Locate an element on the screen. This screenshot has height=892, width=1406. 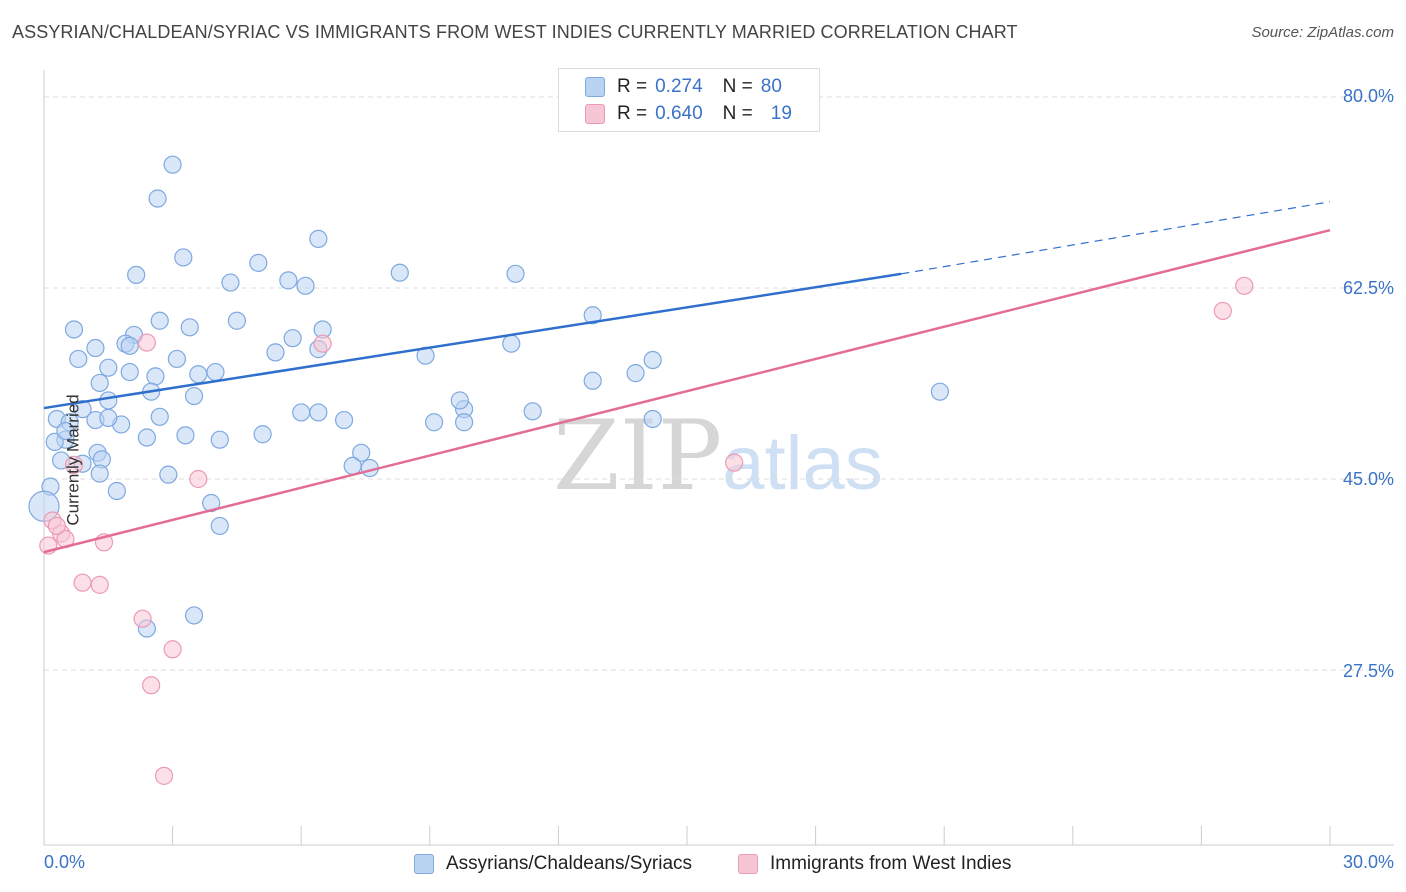
legend-n-value: 80 is located at coordinates (771, 86).